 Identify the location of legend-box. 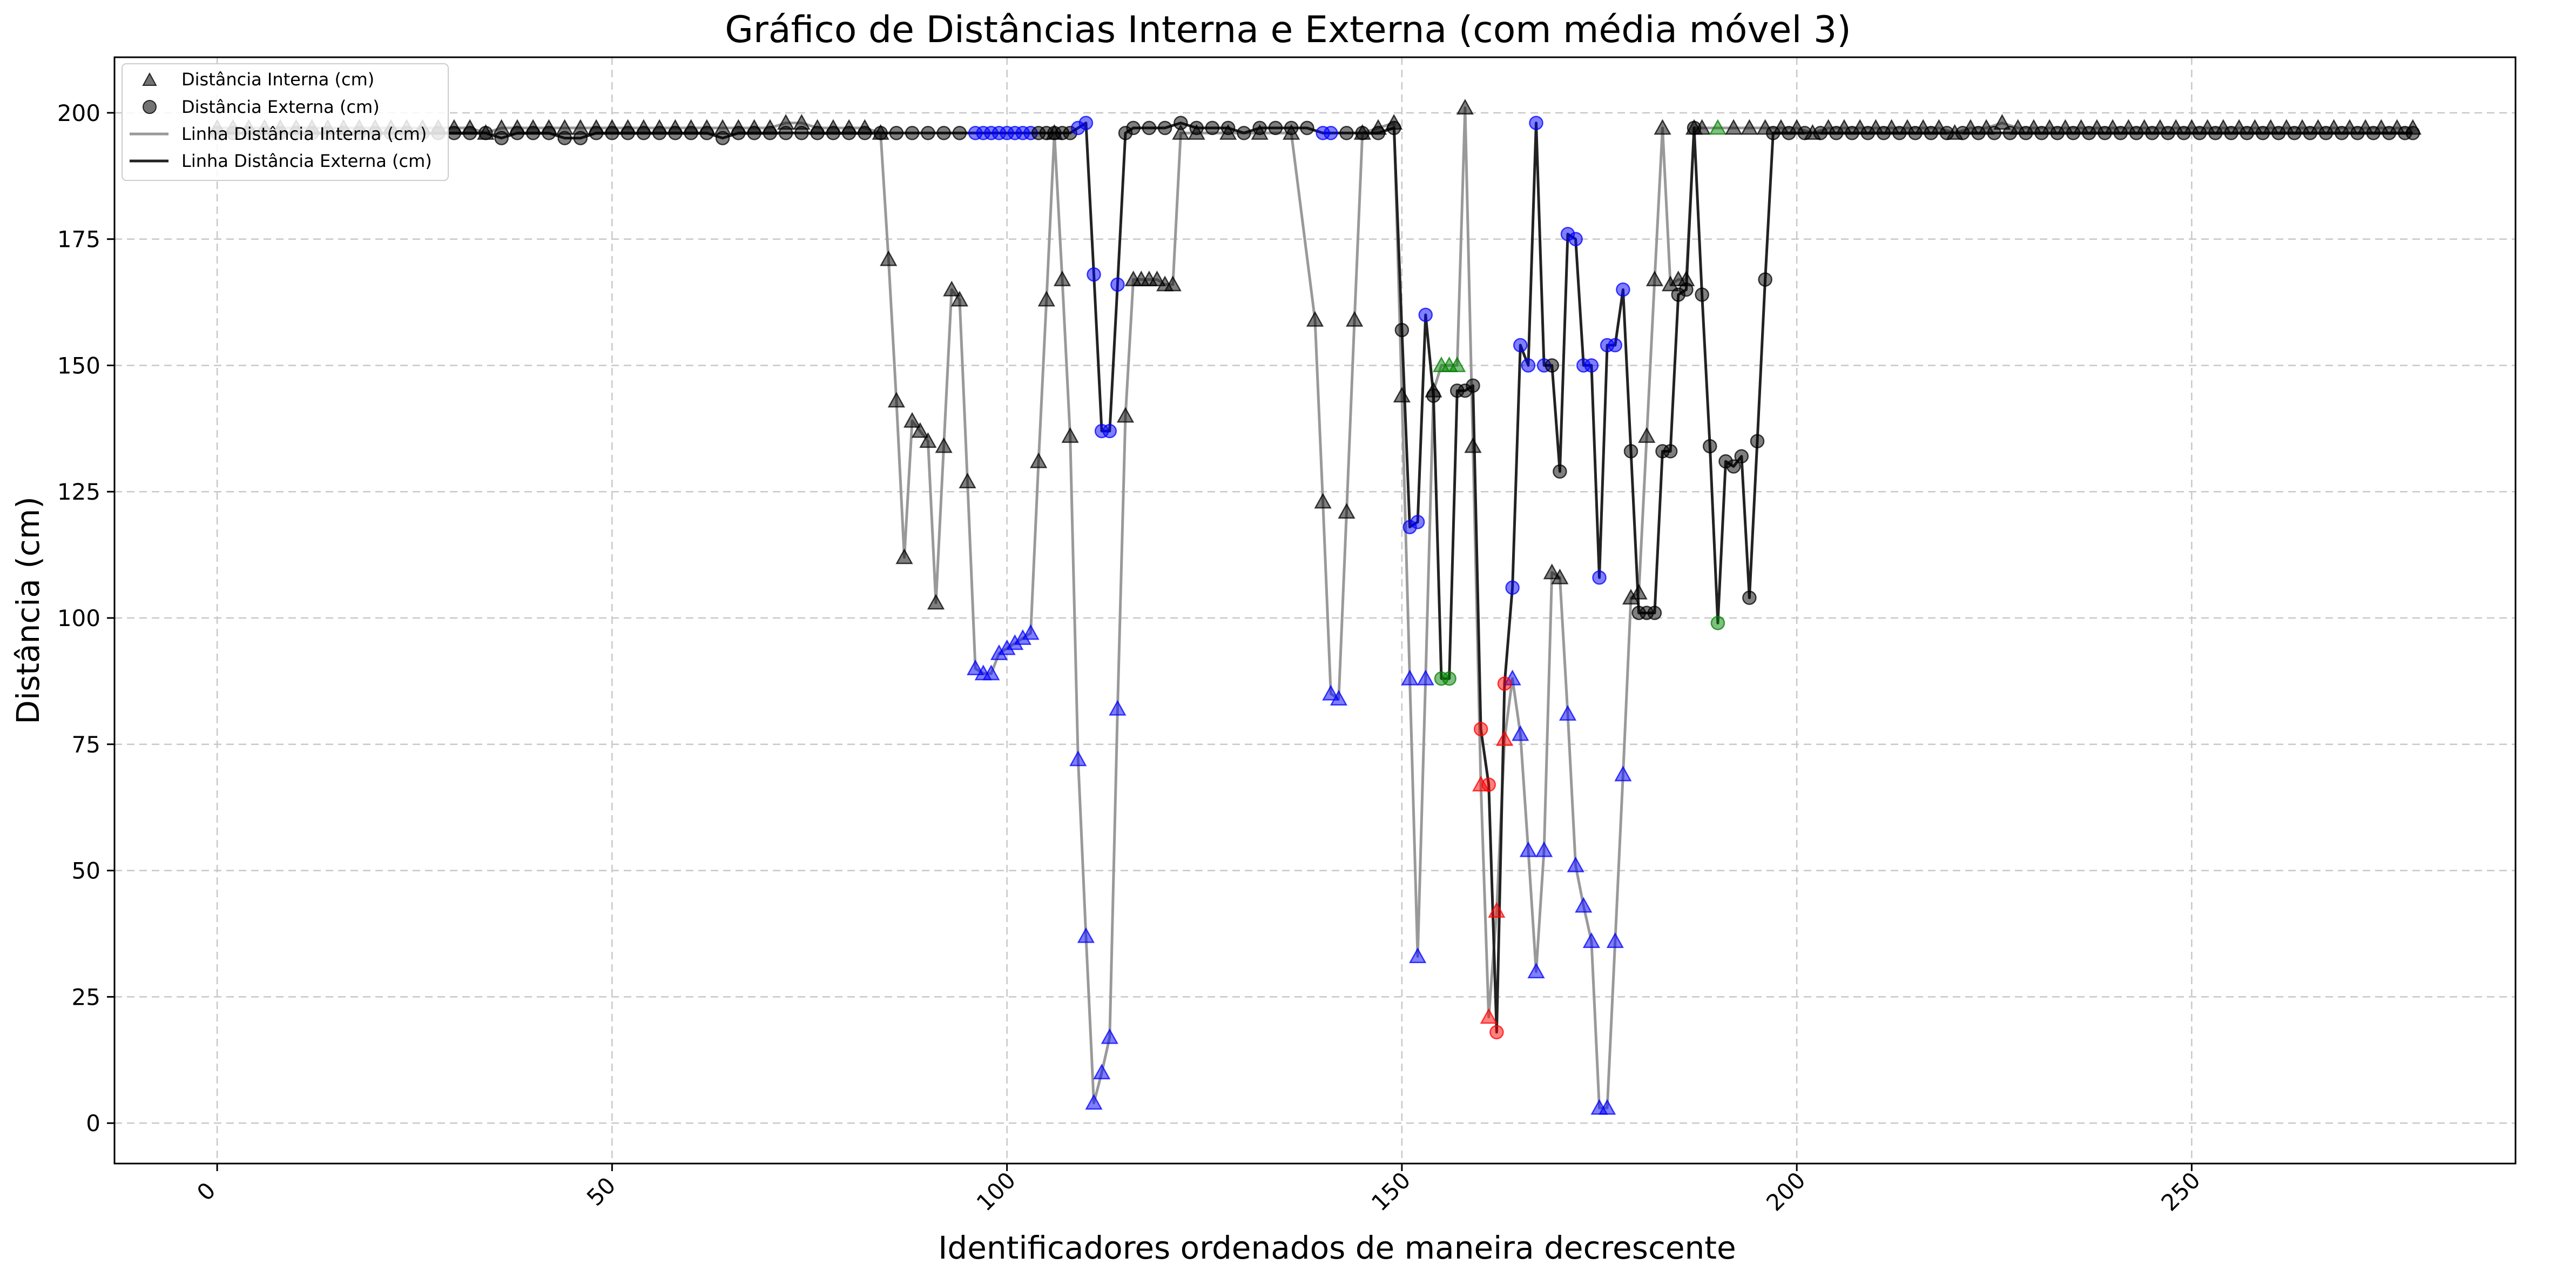
(285, 122).